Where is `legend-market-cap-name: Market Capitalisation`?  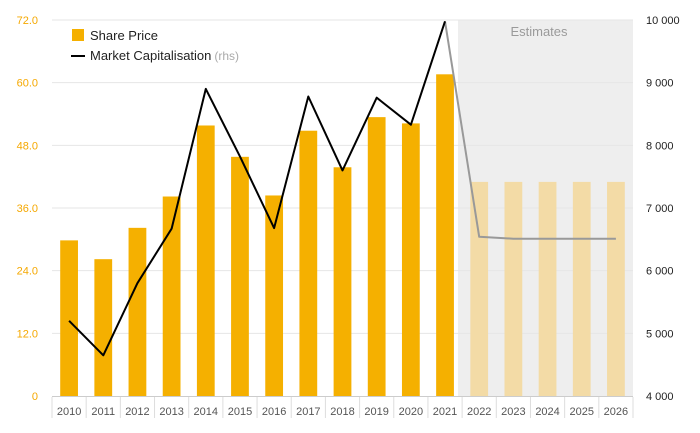 legend-market-cap-name: Market Capitalisation is located at coordinates (150, 55).